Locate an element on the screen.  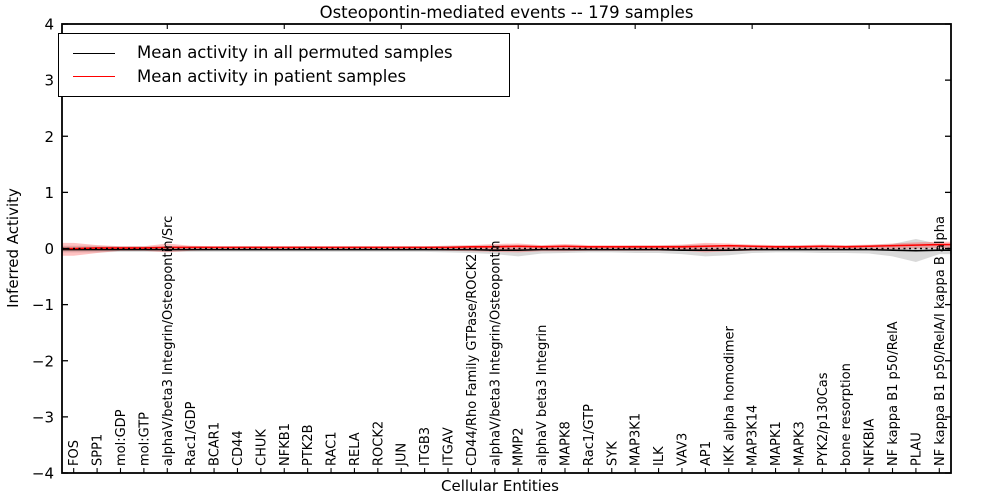
y-tick-label: −4 is located at coordinates (43, 474).